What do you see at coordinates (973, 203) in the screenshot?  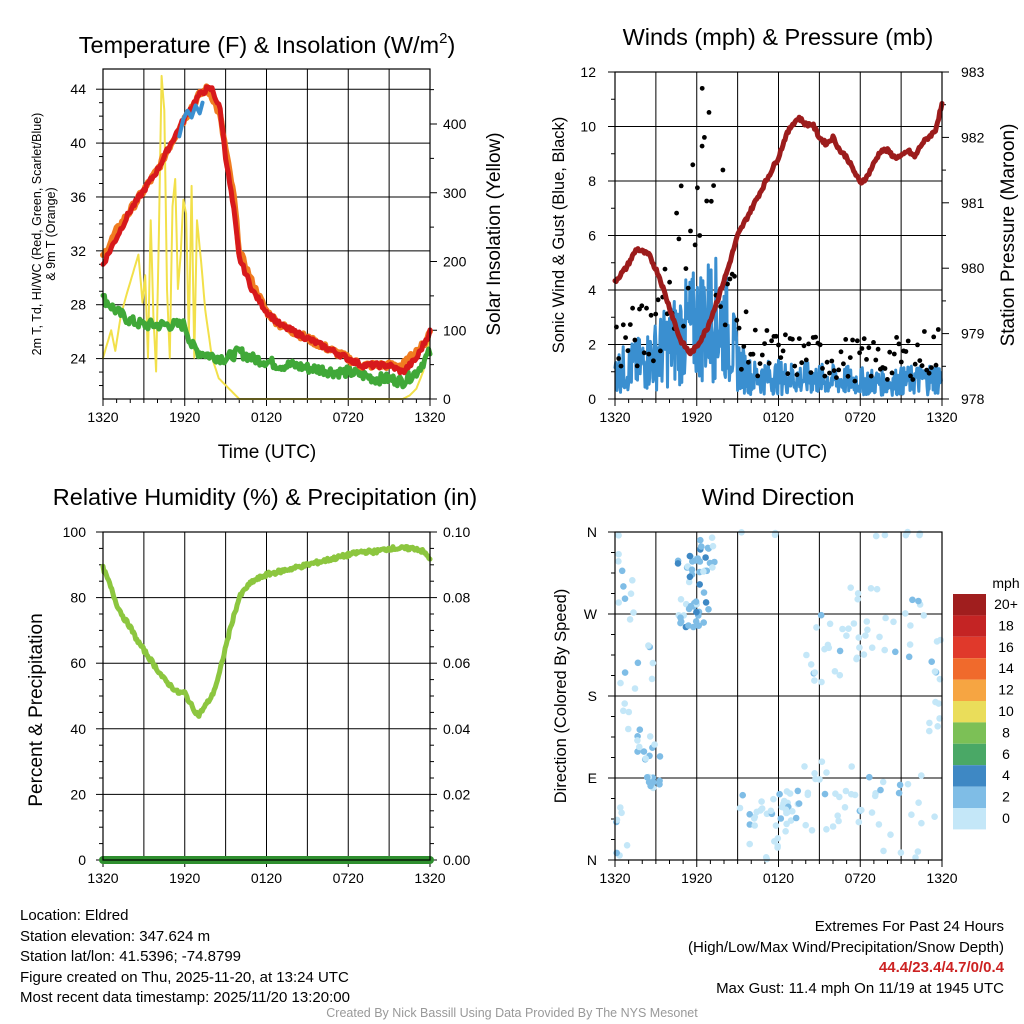 I see `y-tick-label-right: 981` at bounding box center [973, 203].